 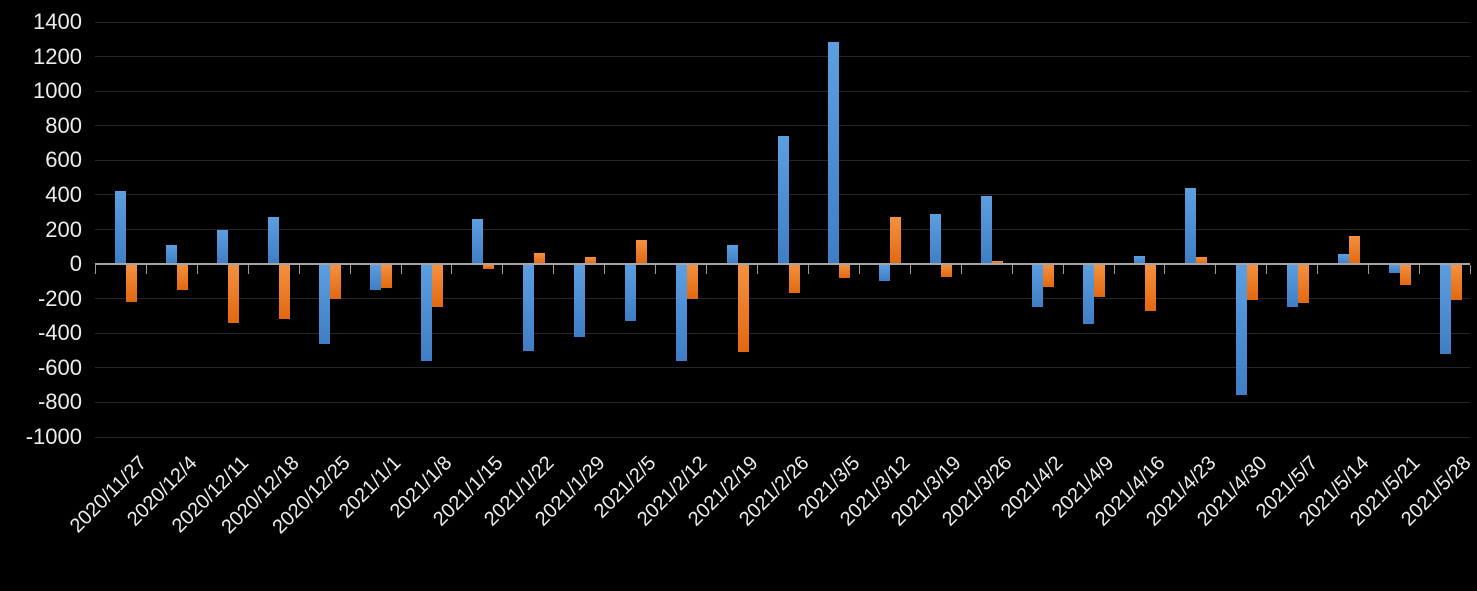 What do you see at coordinates (234, 293) in the screenshot?
I see `bar-orange-series-2020/12/11` at bounding box center [234, 293].